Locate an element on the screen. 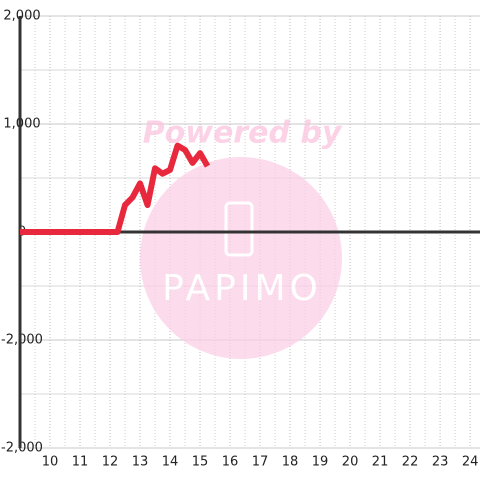  x-tick-label: 11 is located at coordinates (80, 462).